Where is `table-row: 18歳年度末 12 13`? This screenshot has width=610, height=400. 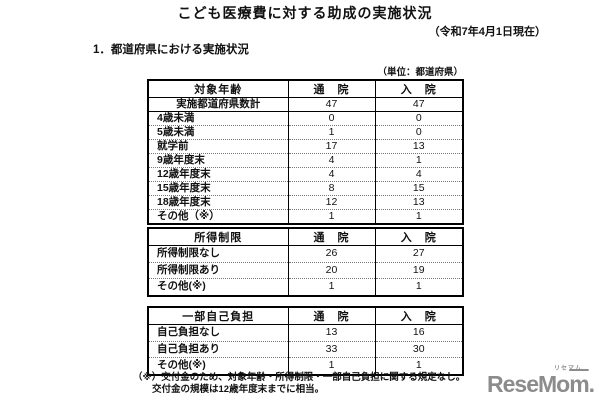 table-row: 18歳年度末 12 13 is located at coordinates (305, 202).